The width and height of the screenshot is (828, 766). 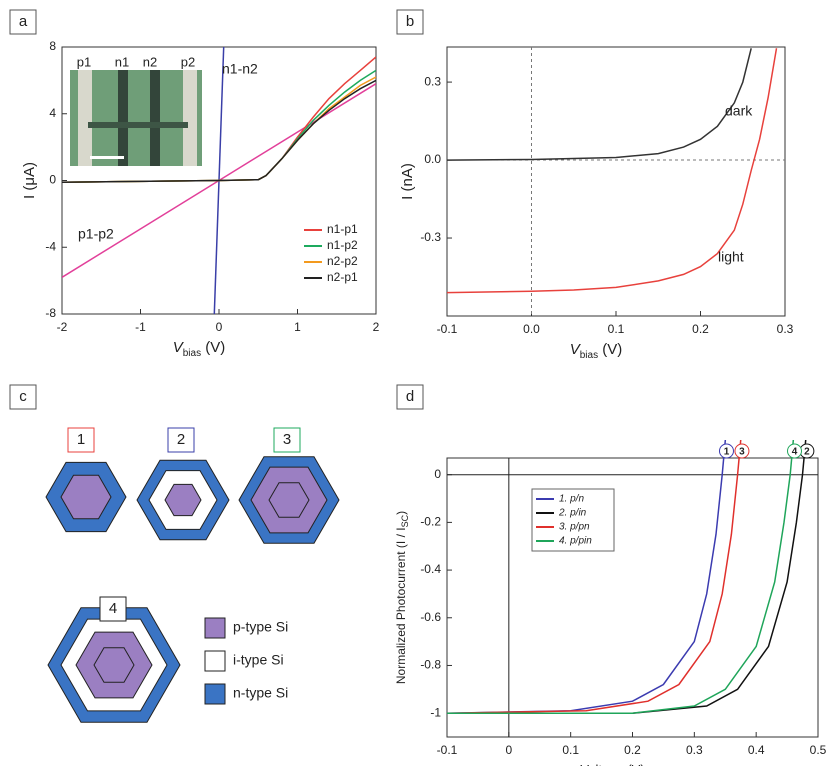 What do you see at coordinates (531, 329) in the screenshot?
I see `x-tick-label: 0.0` at bounding box center [531, 329].